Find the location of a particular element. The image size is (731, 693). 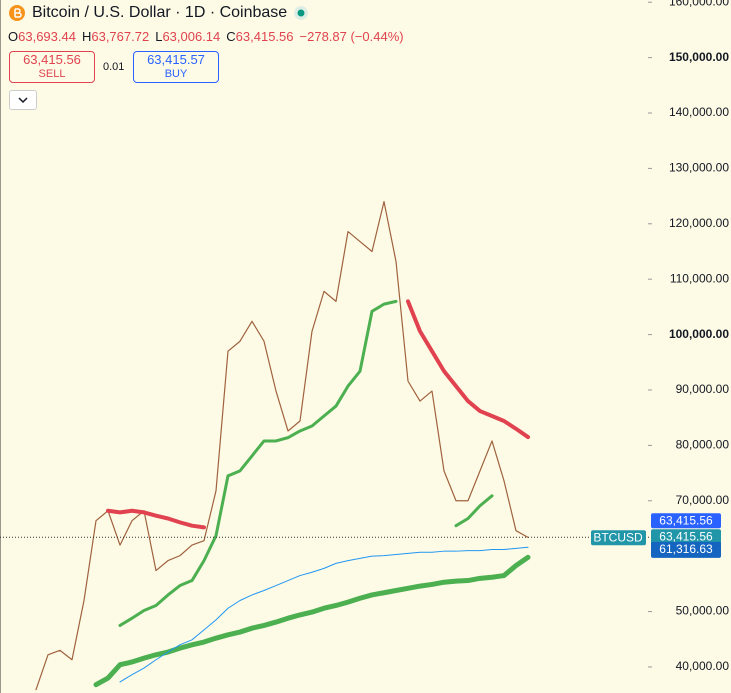

ohlc-value: 63,006.14 is located at coordinates (191, 36).